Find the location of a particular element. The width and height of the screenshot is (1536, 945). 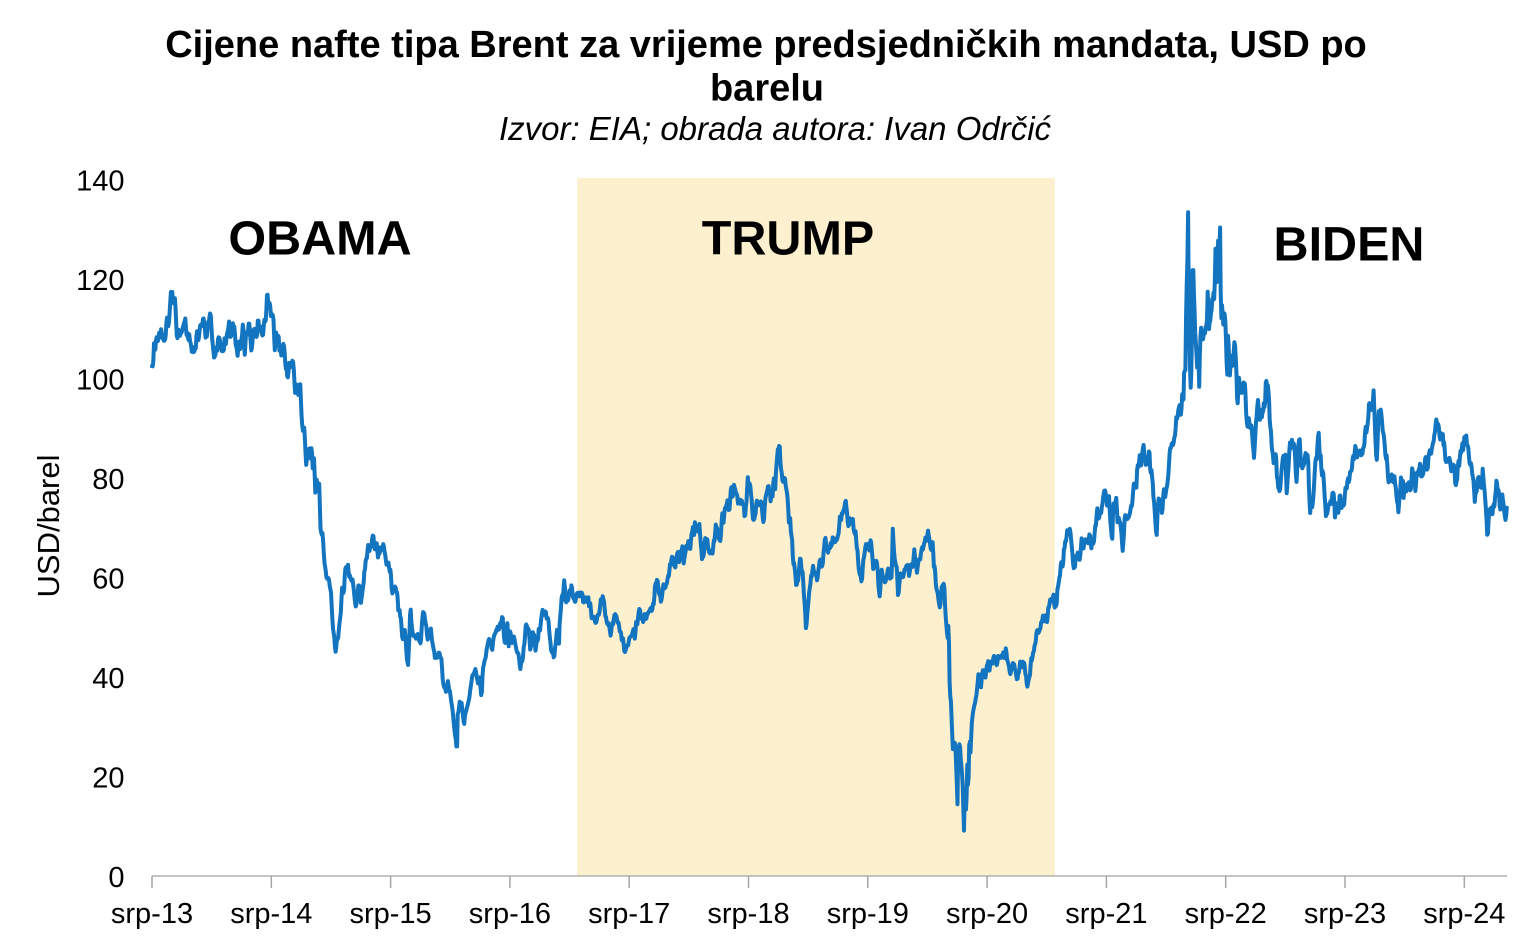

svg-text: srp-17 is located at coordinates (629, 914).